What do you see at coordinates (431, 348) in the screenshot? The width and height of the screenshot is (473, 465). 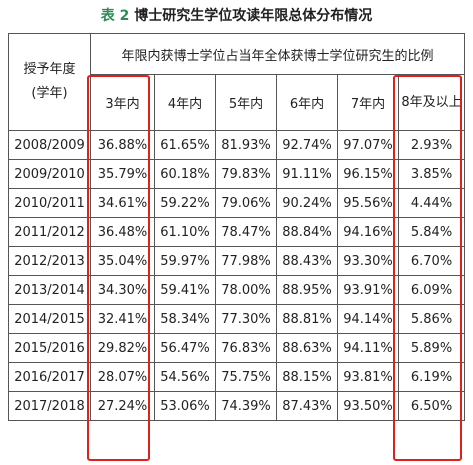 I see `value-cell: 5.89%` at bounding box center [431, 348].